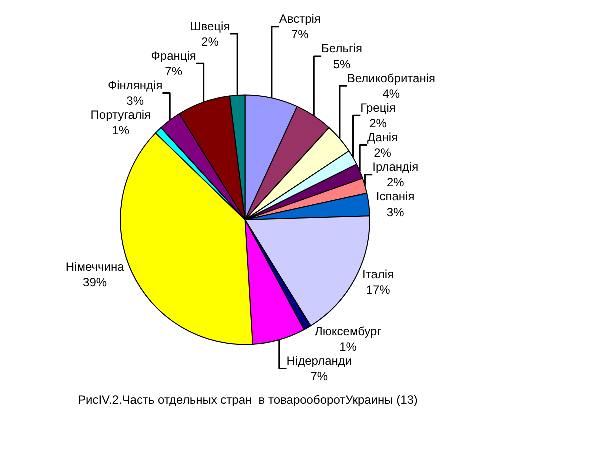 The height and width of the screenshot is (449, 591). I want to click on text: РисIV.2.Часть отдельных стран в товарооборотУкраины (13), so click(248, 400).